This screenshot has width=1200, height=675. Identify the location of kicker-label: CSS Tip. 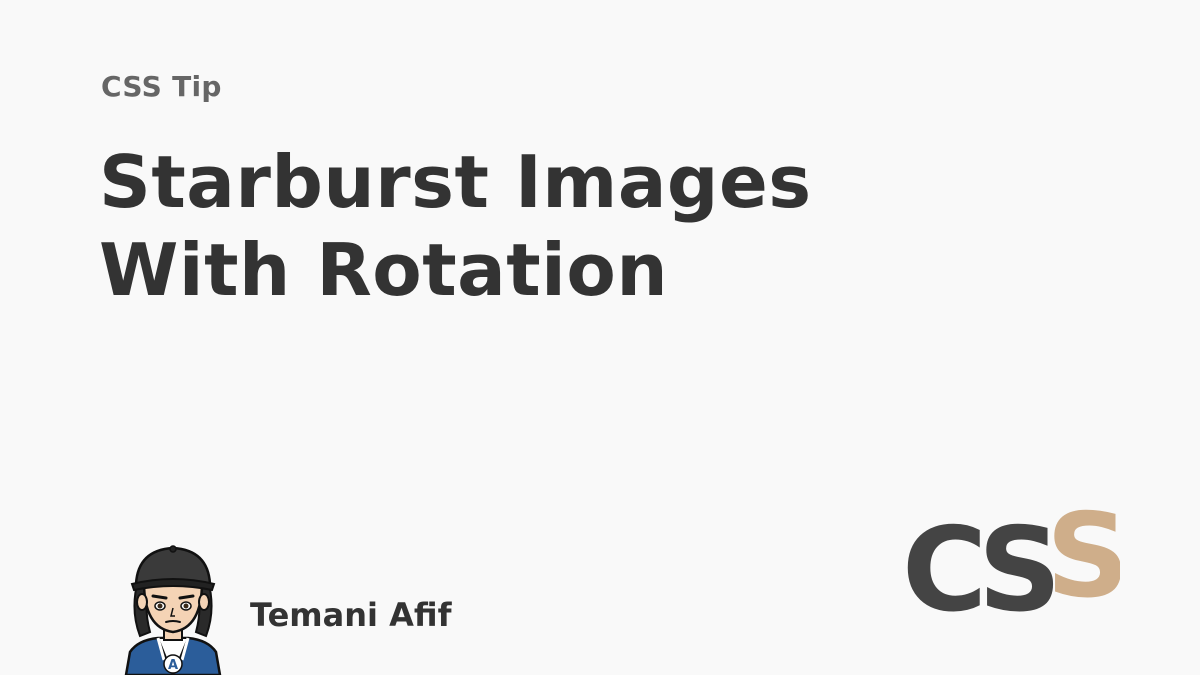
(161, 86).